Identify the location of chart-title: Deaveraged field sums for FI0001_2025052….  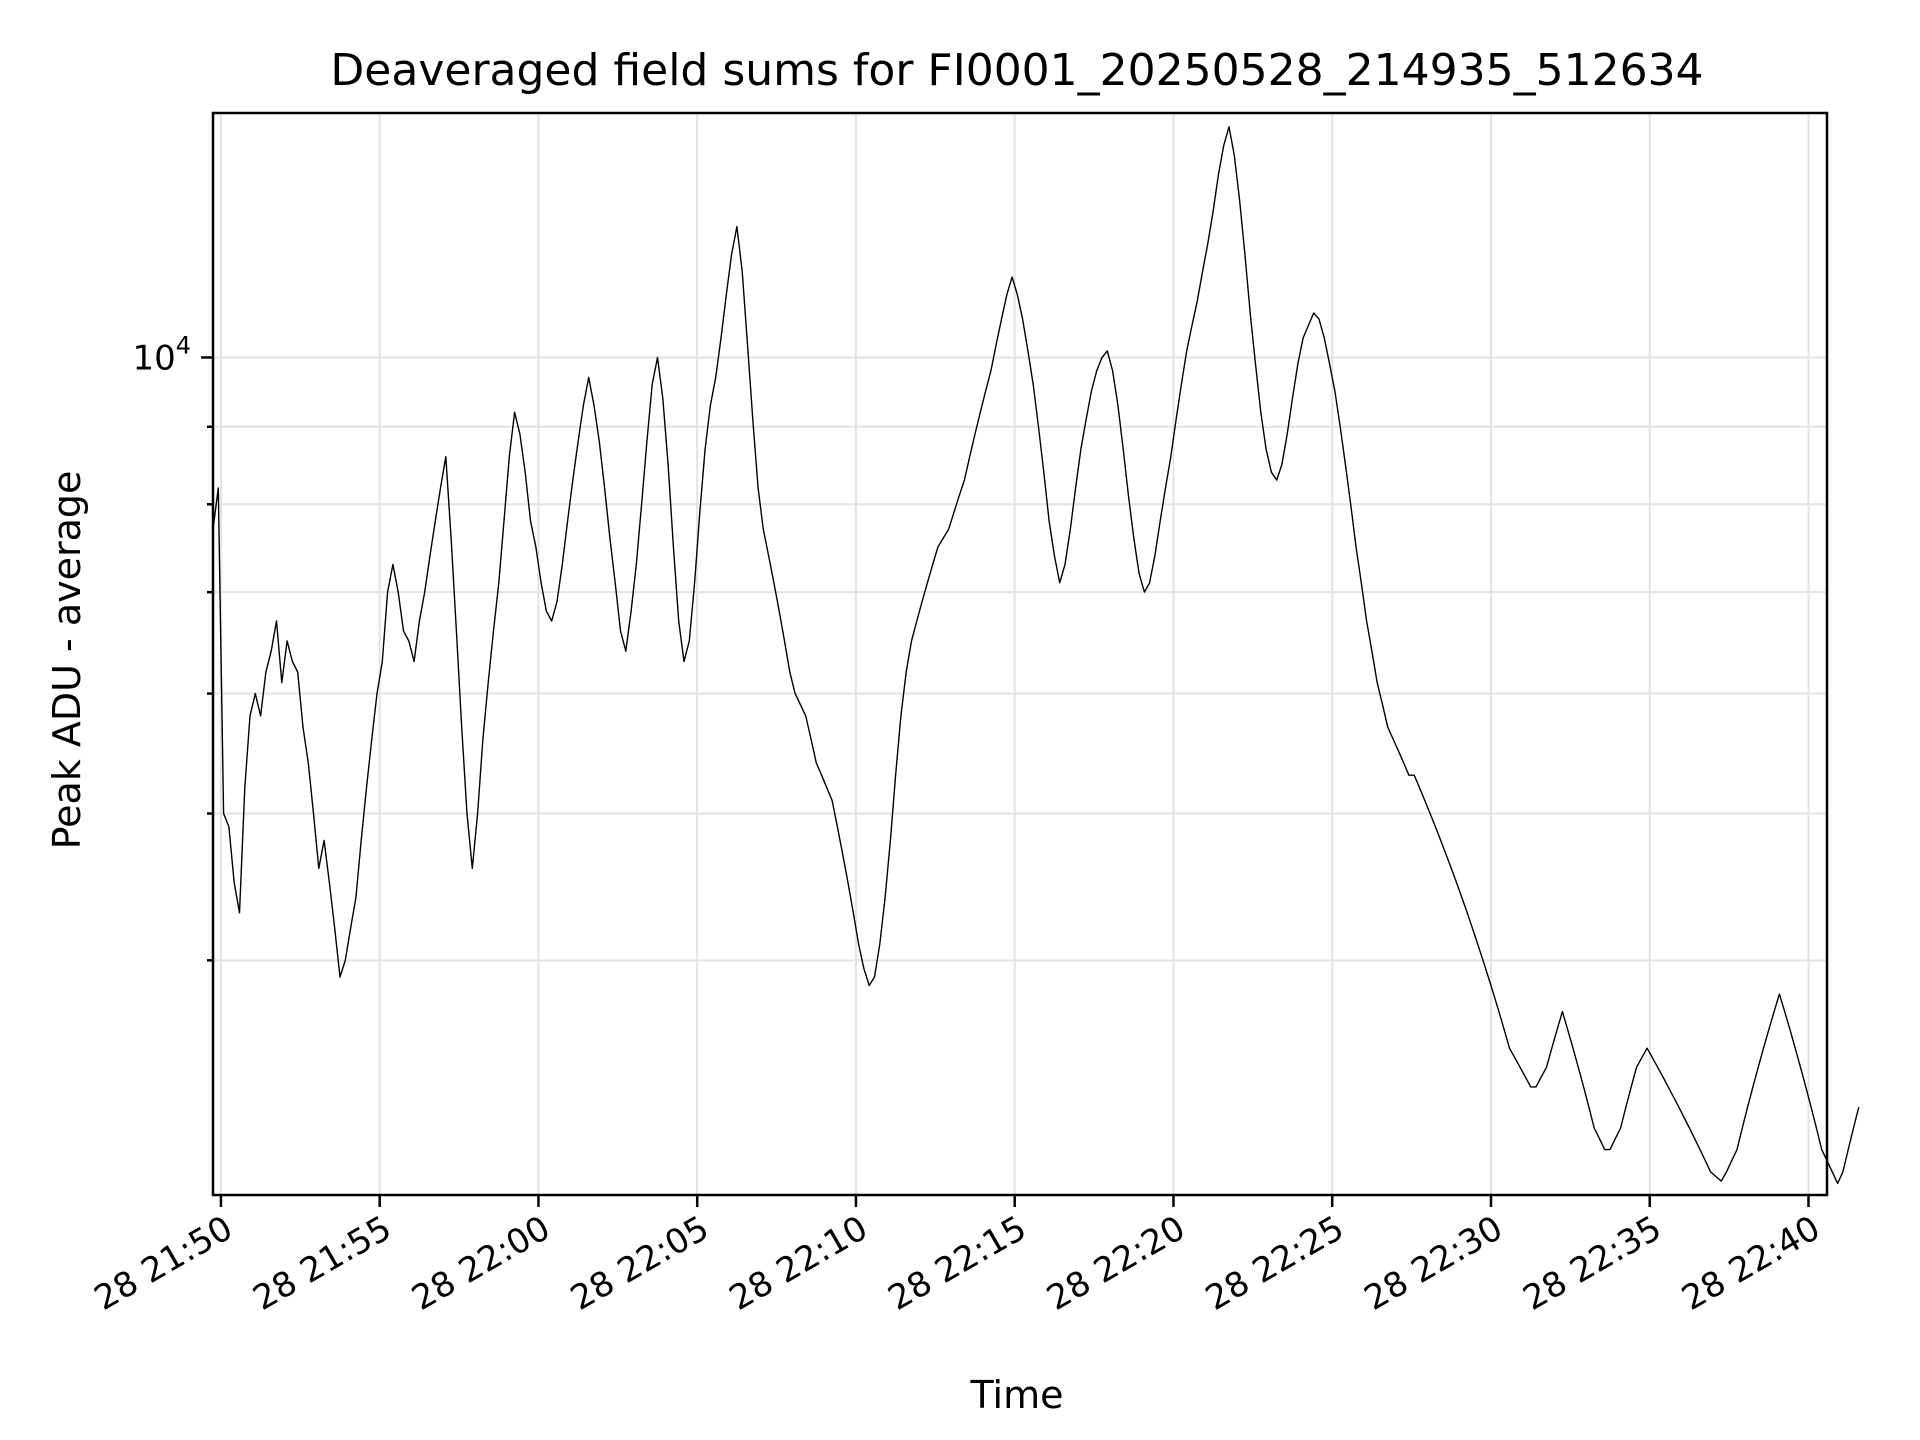
(1016, 70).